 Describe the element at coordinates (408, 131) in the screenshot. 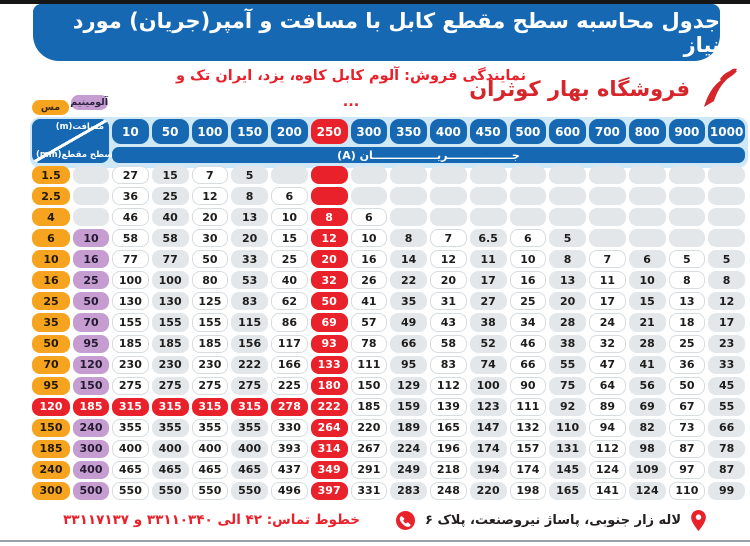

I see `distance-column-header: 350` at that location.